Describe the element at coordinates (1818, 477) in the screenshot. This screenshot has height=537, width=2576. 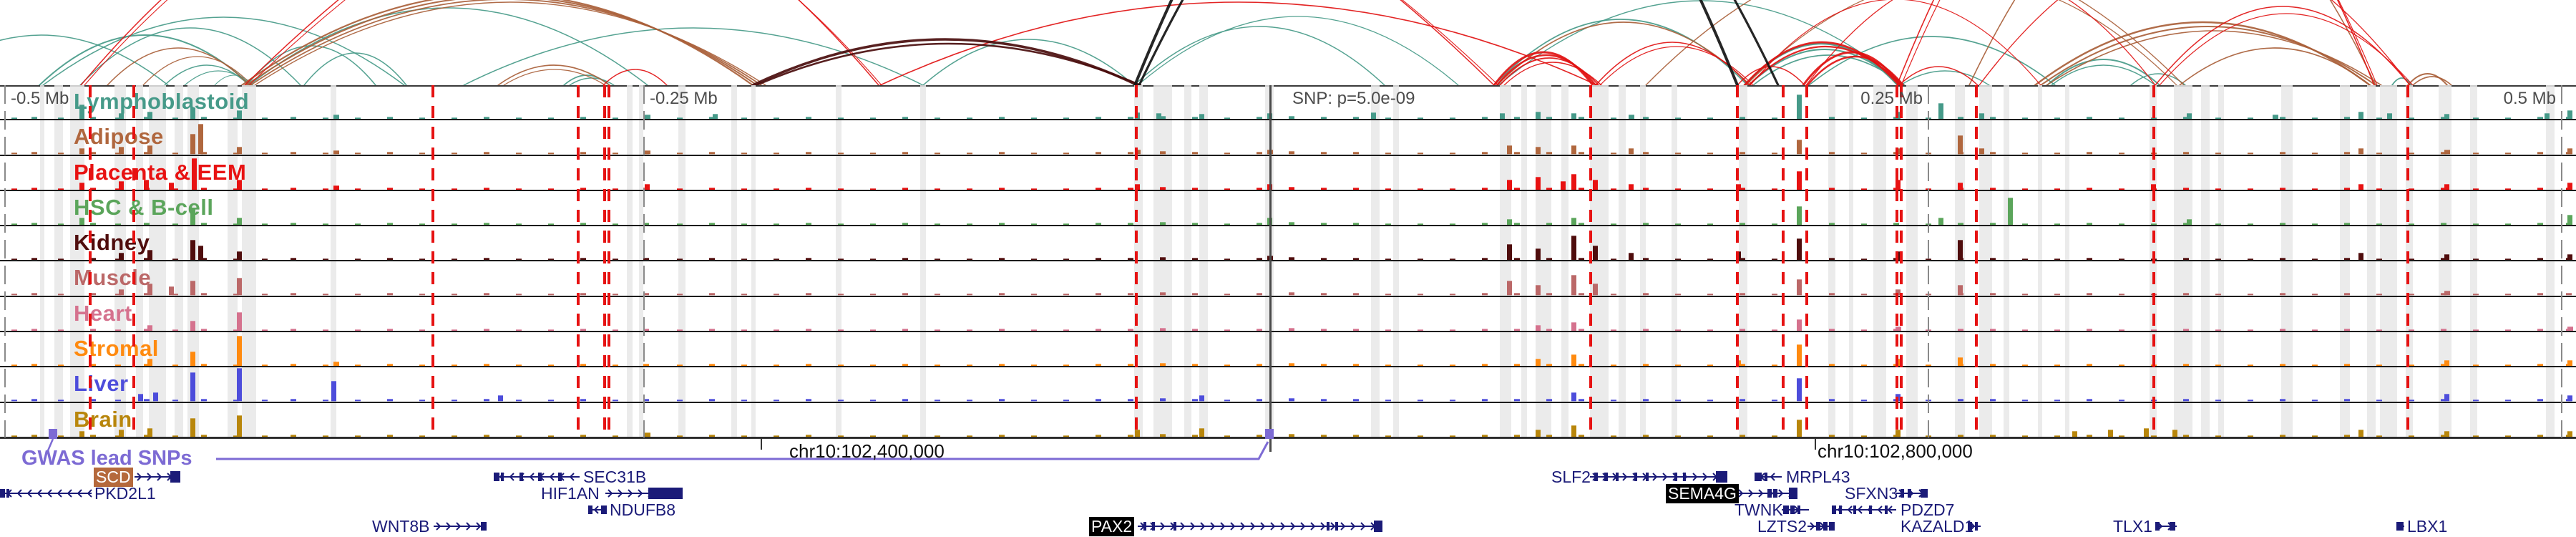
I see `gene-label-MRPL43: MRPL43` at that location.